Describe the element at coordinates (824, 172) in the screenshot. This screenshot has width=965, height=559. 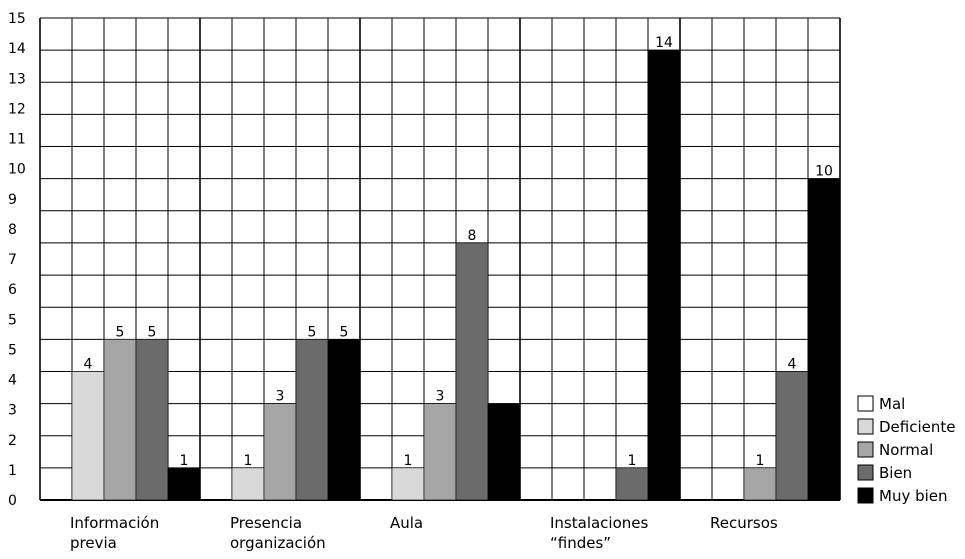
I see `data-label: 10` at that location.